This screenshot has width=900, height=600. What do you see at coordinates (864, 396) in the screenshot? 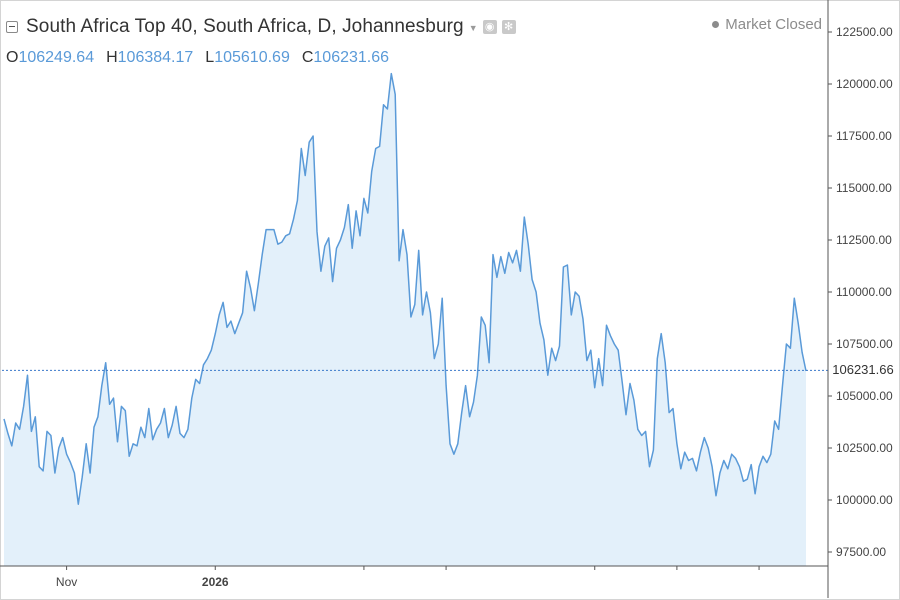
I see `y-tick-label: 105000.00` at bounding box center [864, 396].